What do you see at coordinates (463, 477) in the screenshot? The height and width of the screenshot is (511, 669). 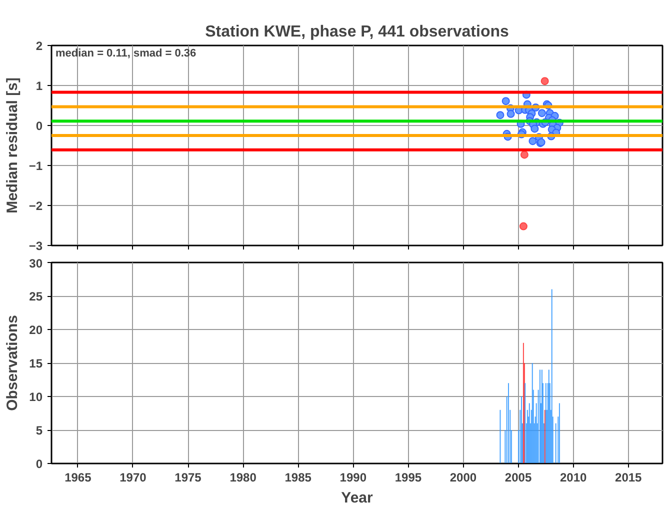 I see `x-tick-label: 2000` at bounding box center [463, 477].